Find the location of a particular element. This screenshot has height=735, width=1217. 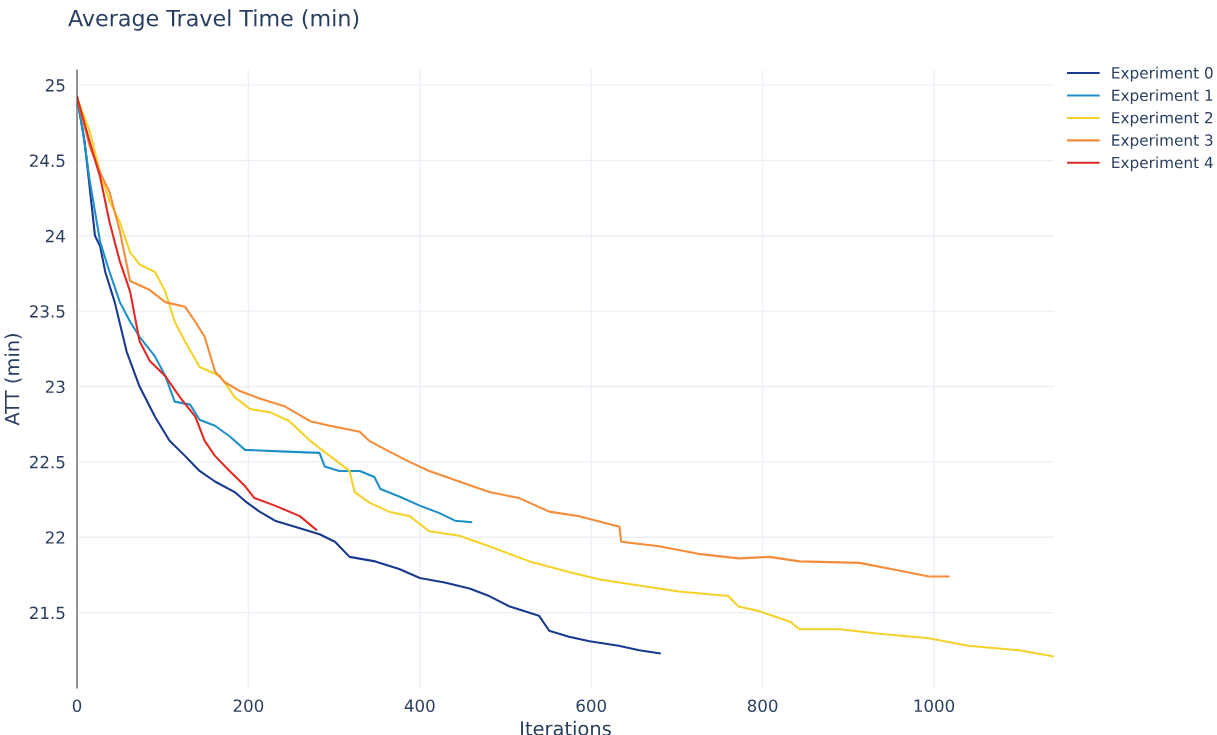

chart-title: Average Travel Time (min) is located at coordinates (213, 20).